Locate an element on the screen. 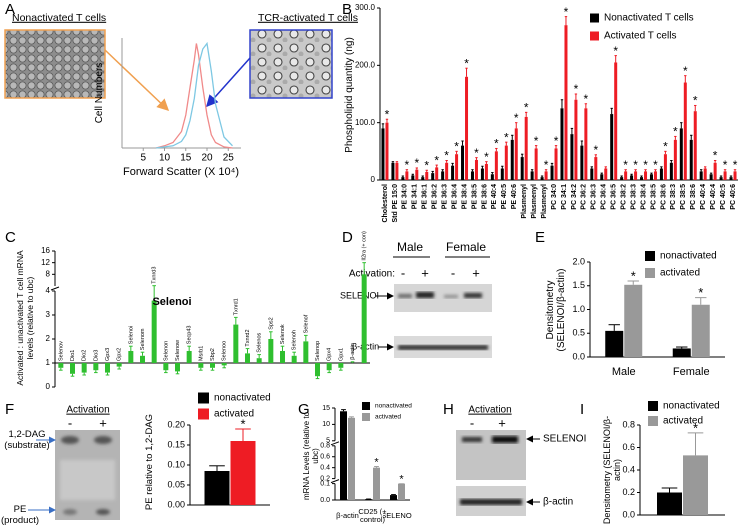 The height and width of the screenshot is (531, 740). label: 1,2-DAG (substrate) is located at coordinates (26, 440).